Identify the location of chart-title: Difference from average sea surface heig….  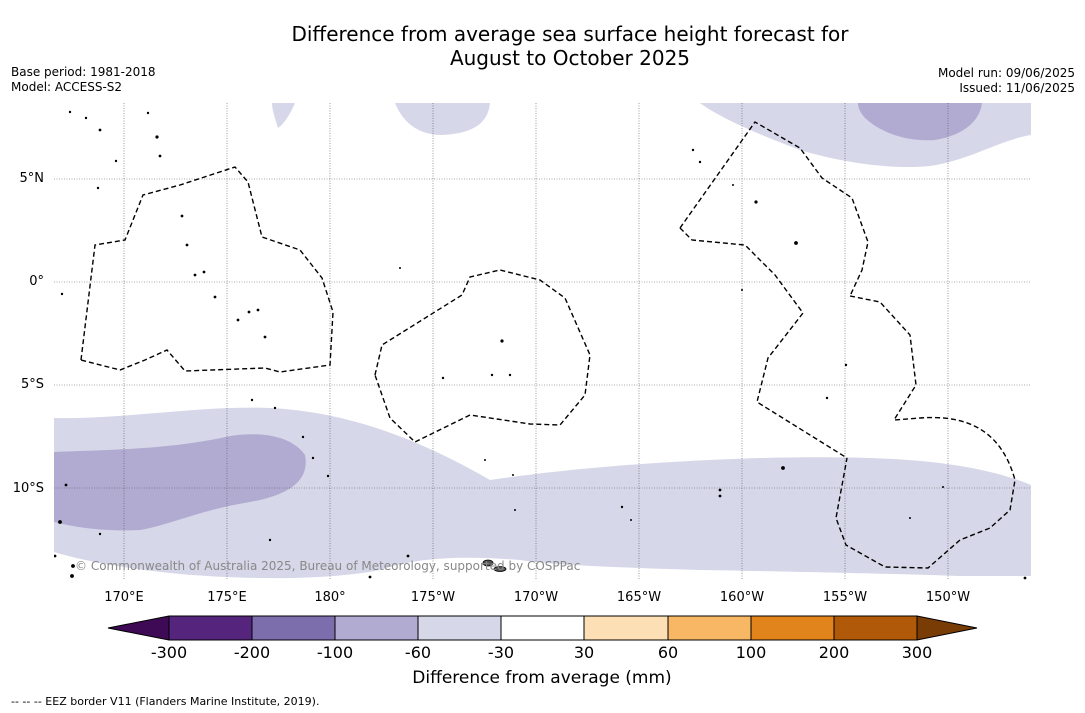
(542, 46).